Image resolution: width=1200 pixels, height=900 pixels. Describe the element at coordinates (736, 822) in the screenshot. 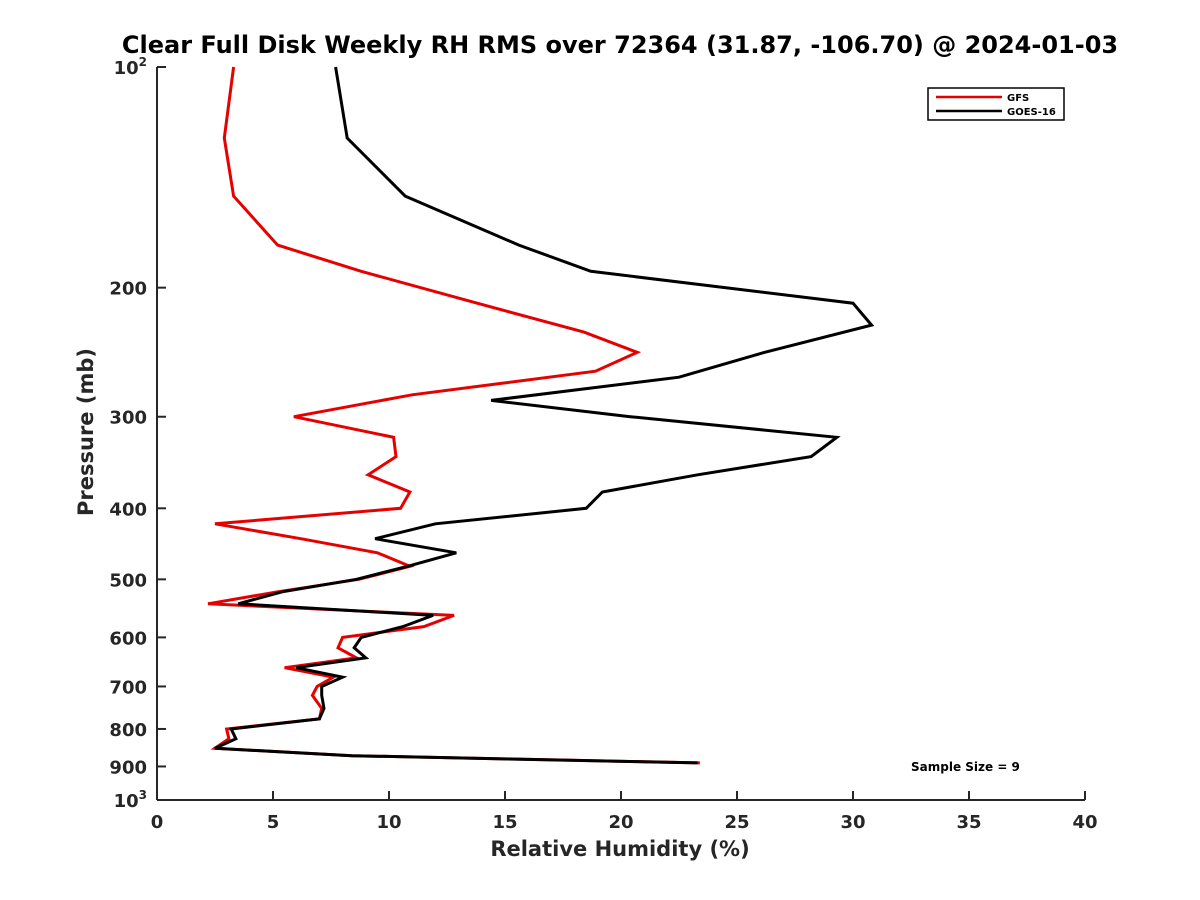

I see `x-tick-label: 25` at that location.